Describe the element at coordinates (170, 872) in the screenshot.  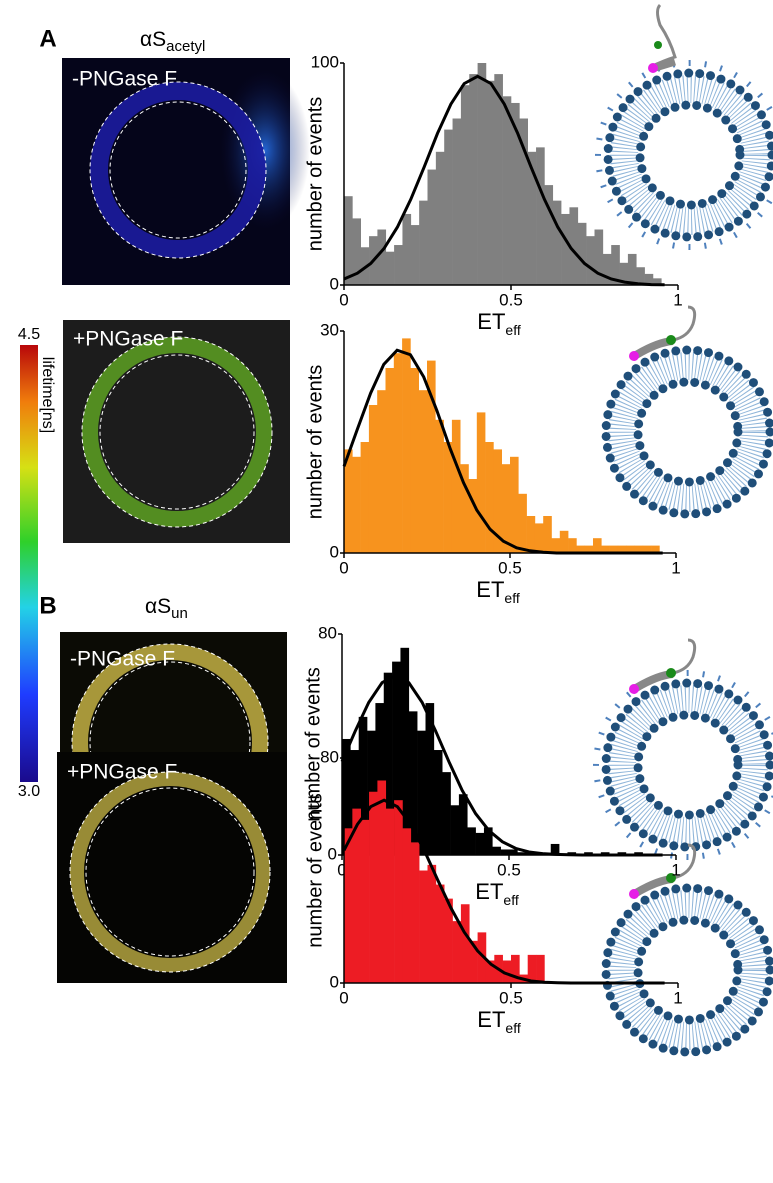
I see `membrane-ring` at that location.